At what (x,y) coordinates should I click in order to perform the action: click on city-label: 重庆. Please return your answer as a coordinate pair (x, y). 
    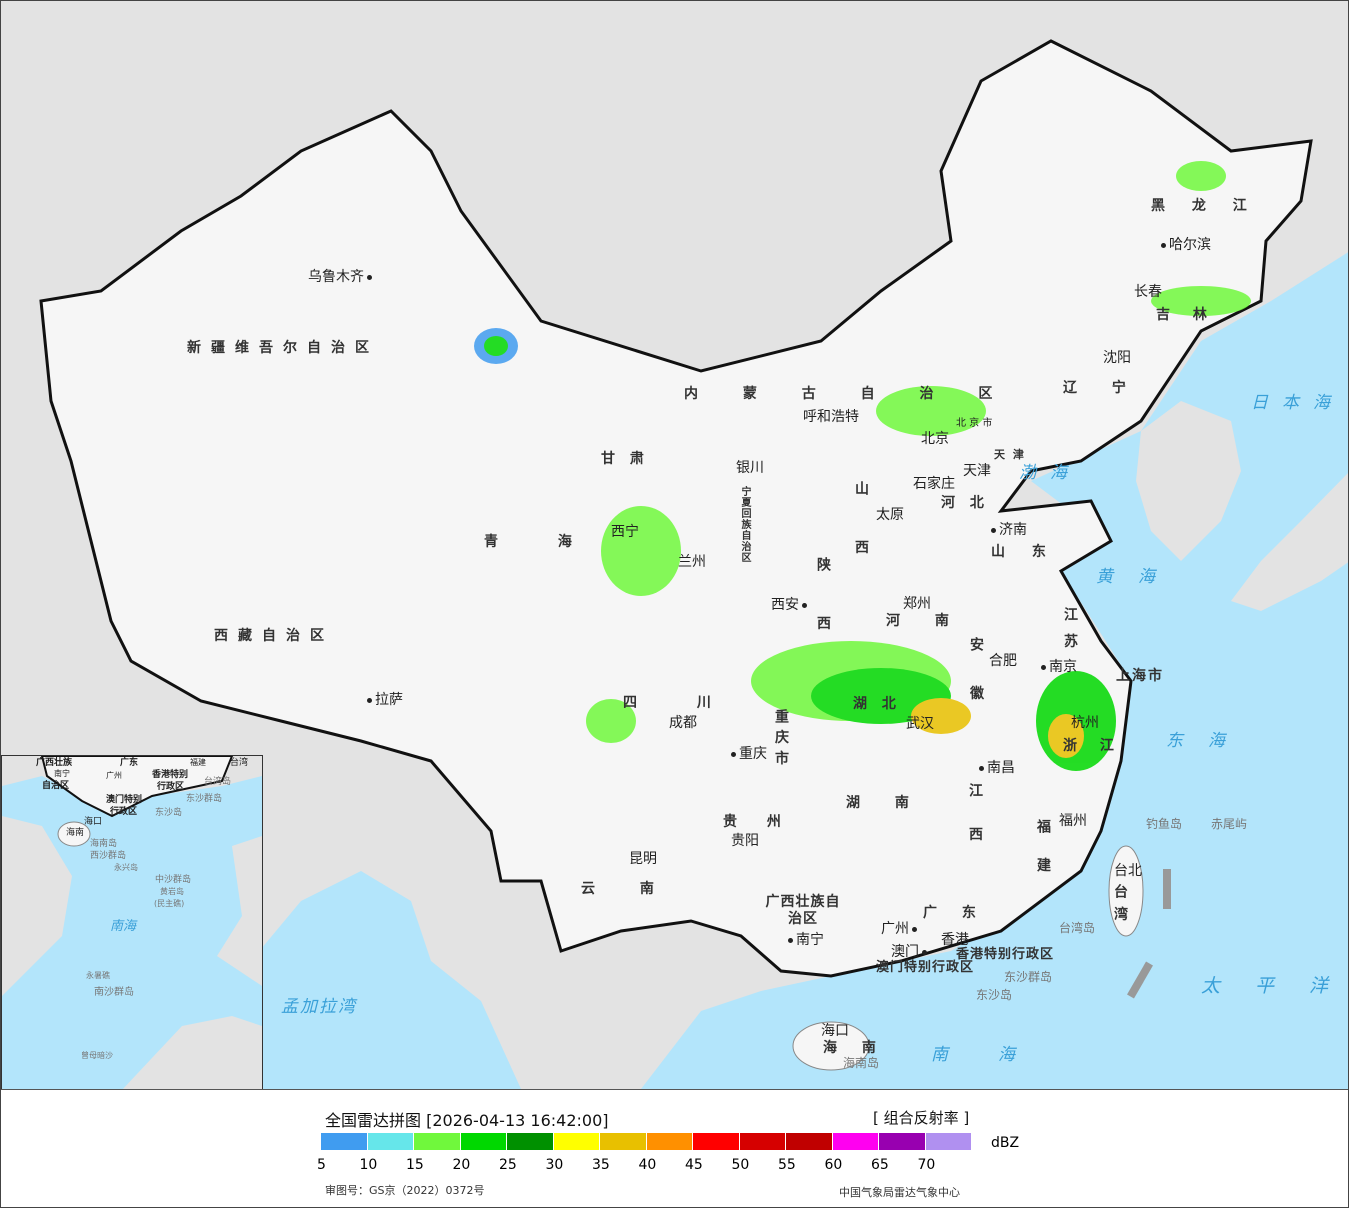
    Looking at the image, I should click on (749, 754).